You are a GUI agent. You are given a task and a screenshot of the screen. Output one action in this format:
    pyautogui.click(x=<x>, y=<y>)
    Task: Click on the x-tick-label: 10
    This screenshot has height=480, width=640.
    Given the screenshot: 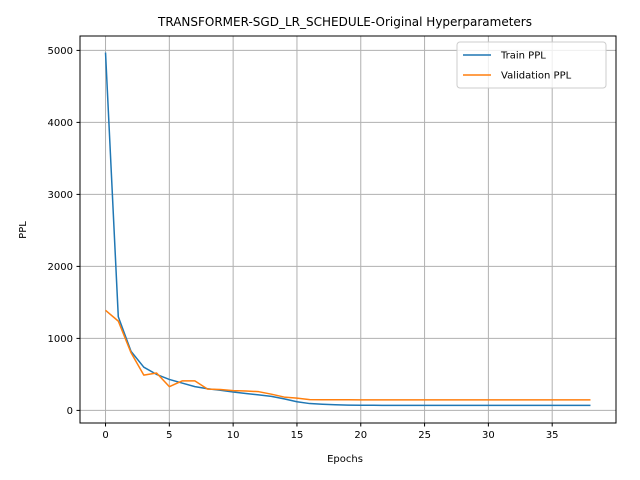 What is the action you would take?
    pyautogui.click(x=233, y=435)
    